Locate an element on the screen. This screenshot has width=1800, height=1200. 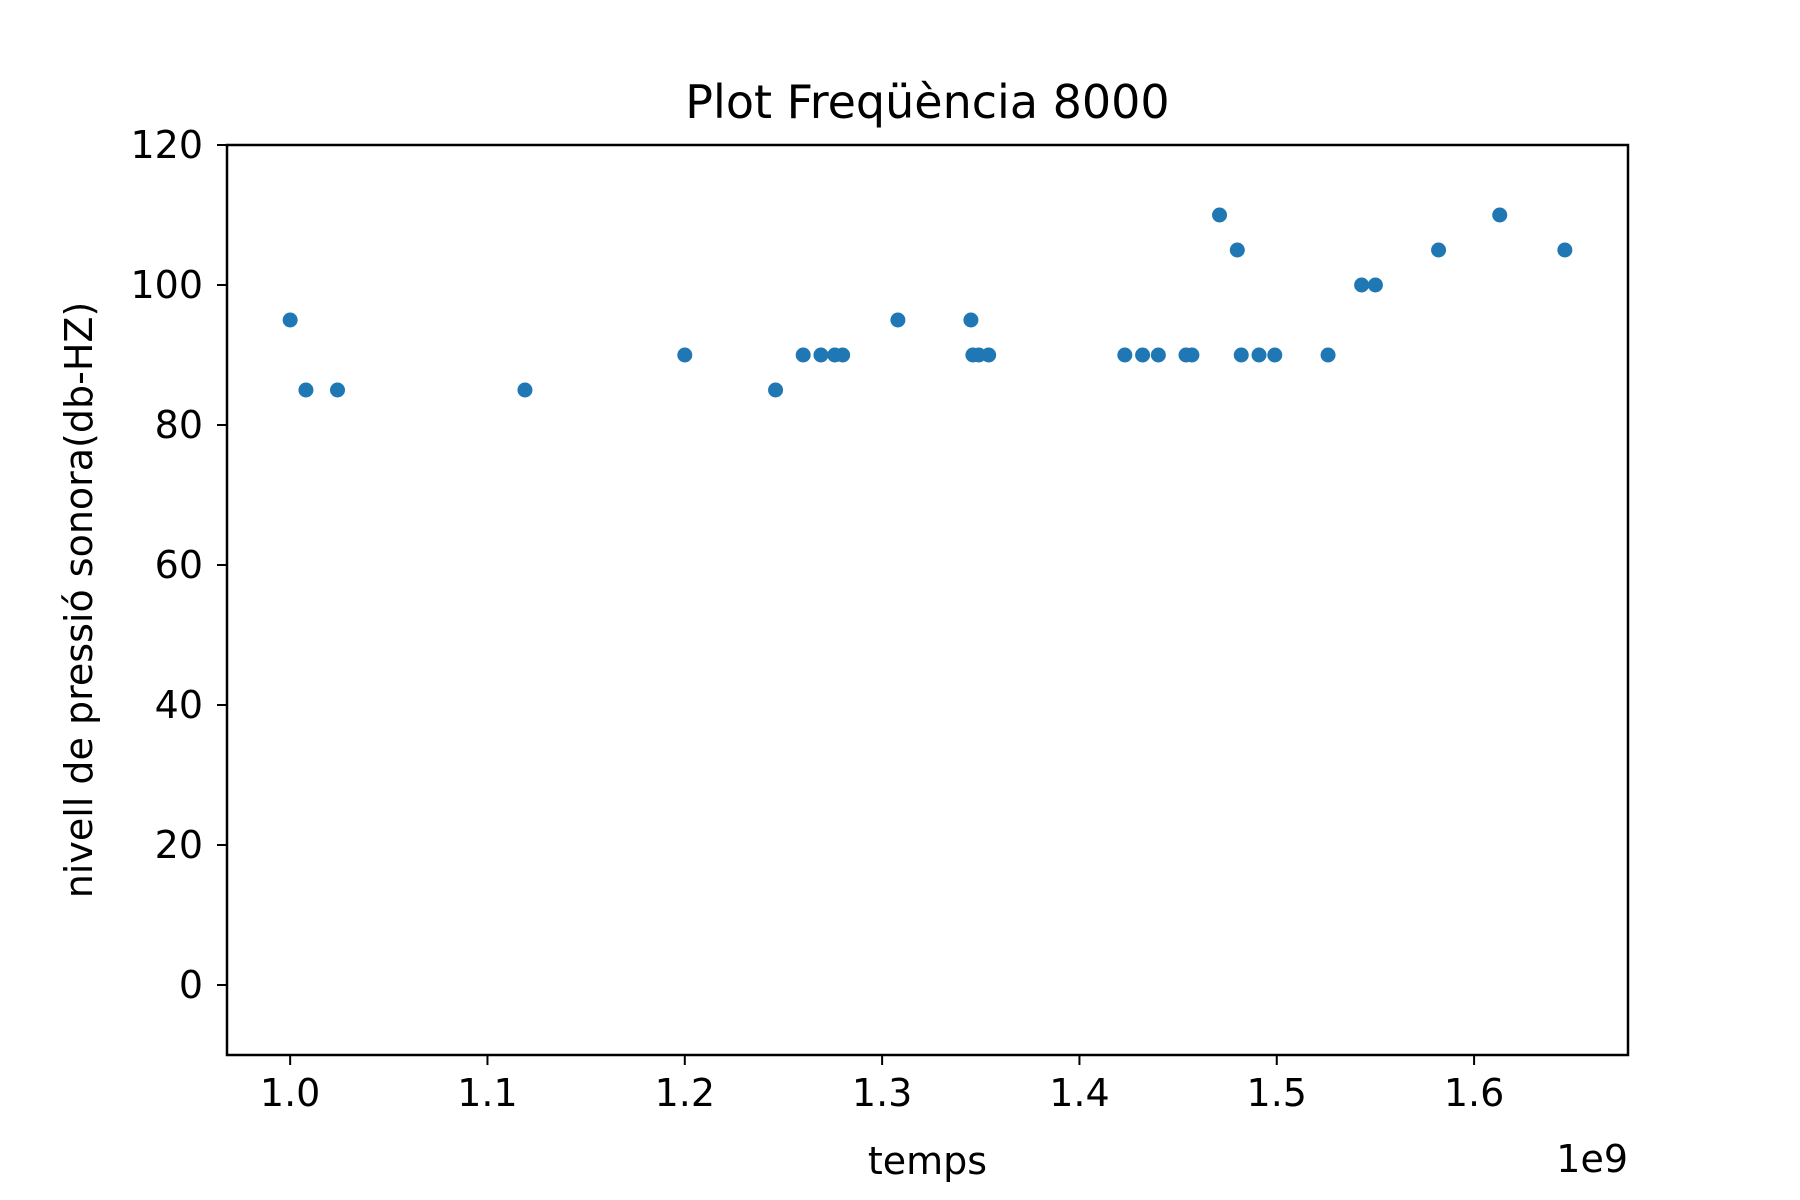
y-tick-label: 120 is located at coordinates (166, 145).